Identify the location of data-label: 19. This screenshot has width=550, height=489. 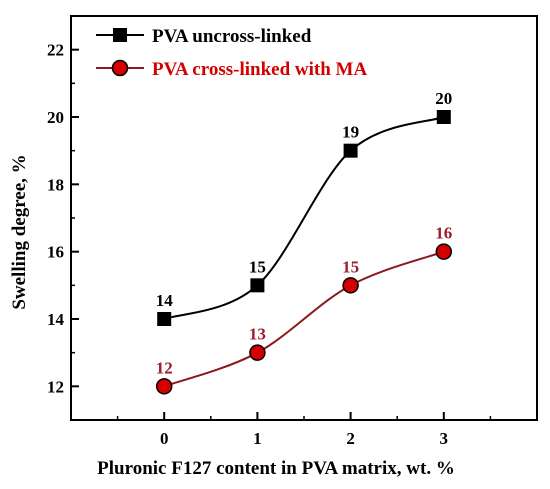
(350, 132).